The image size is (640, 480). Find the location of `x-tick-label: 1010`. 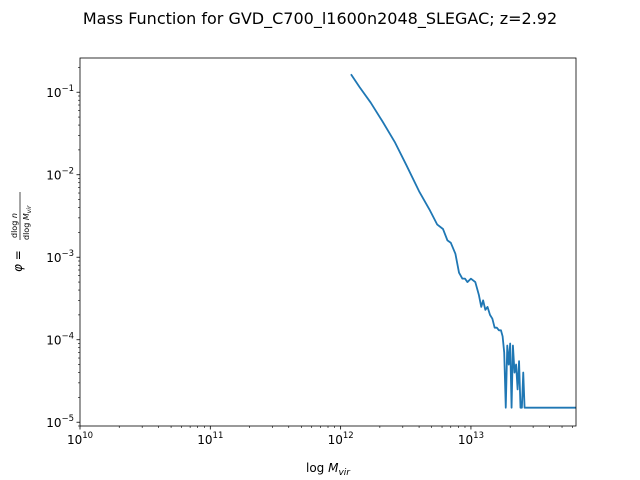

x-tick-label: 1010 is located at coordinates (80, 439).